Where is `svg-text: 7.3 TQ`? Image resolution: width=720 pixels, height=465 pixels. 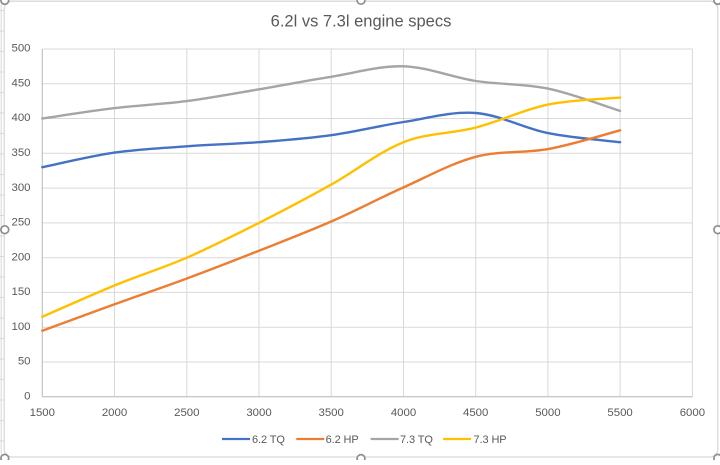 svg-text: 7.3 TQ is located at coordinates (416, 440).